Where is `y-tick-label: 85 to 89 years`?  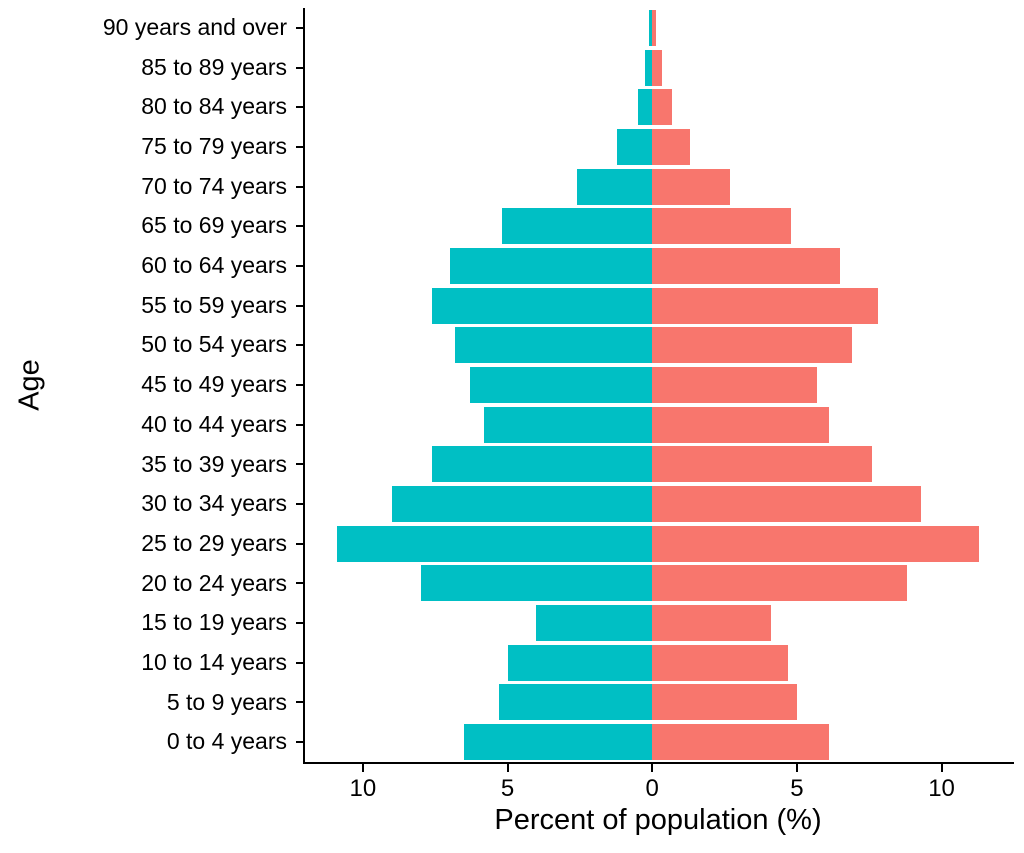
y-tick-label: 85 to 89 years is located at coordinates (214, 66).